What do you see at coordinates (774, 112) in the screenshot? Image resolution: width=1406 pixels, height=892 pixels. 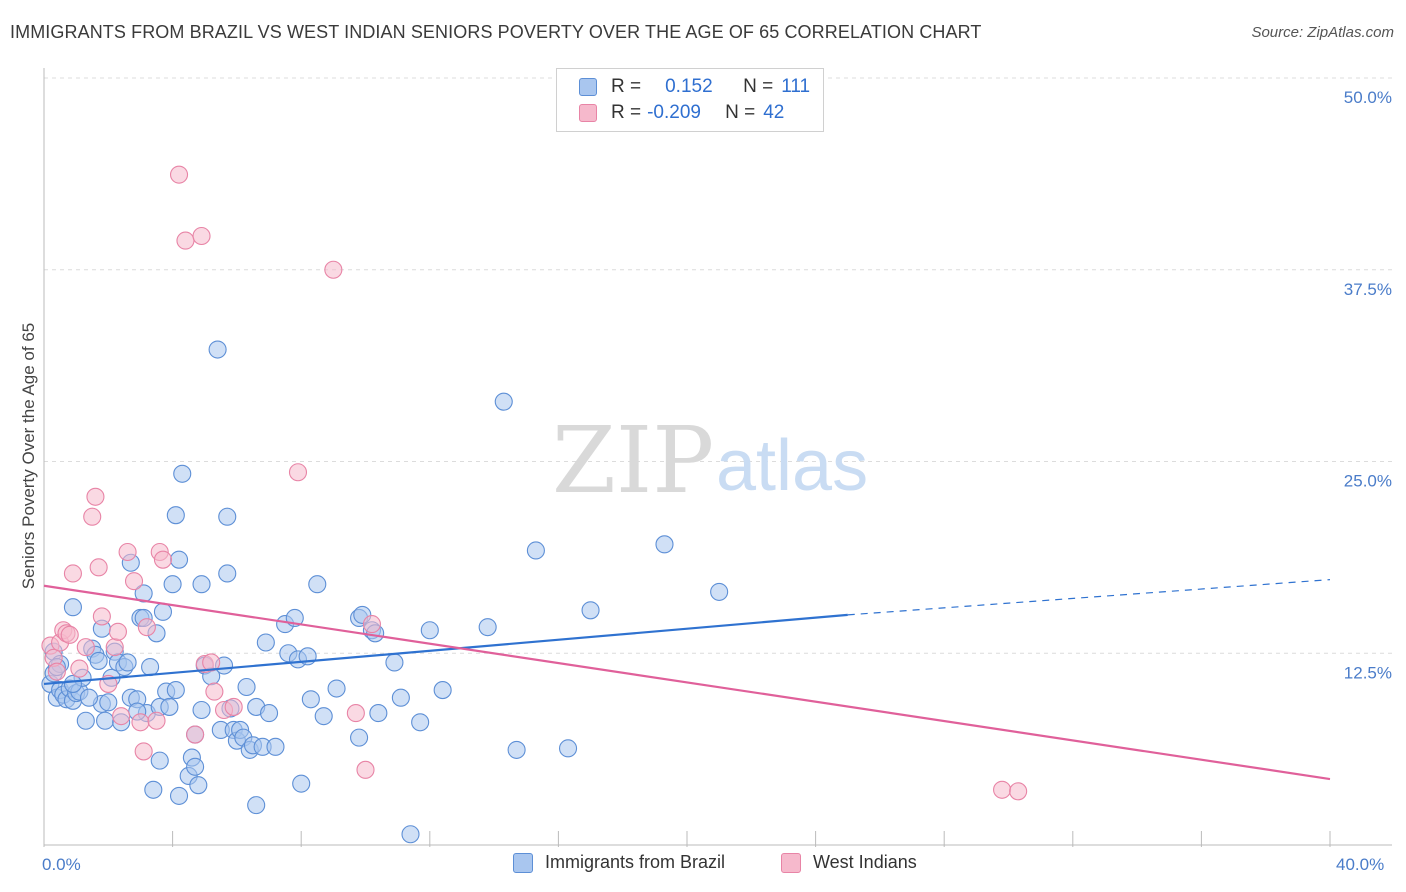 I see `legend-n-value: 42` at bounding box center [774, 112].